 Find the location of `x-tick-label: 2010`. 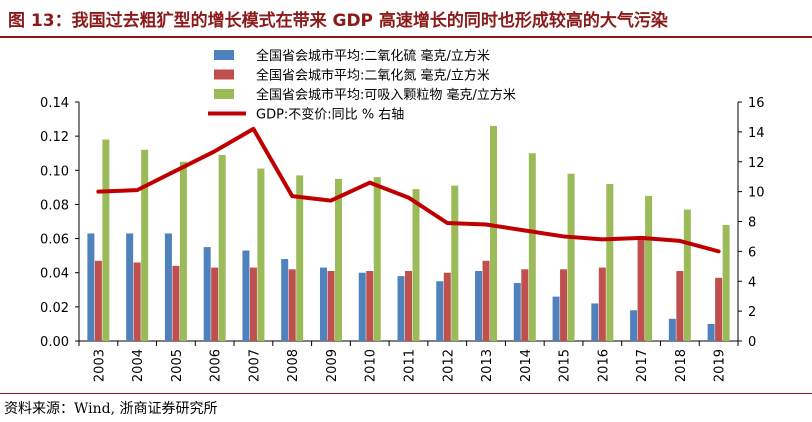

x-tick-label: 2010 is located at coordinates (371, 365).